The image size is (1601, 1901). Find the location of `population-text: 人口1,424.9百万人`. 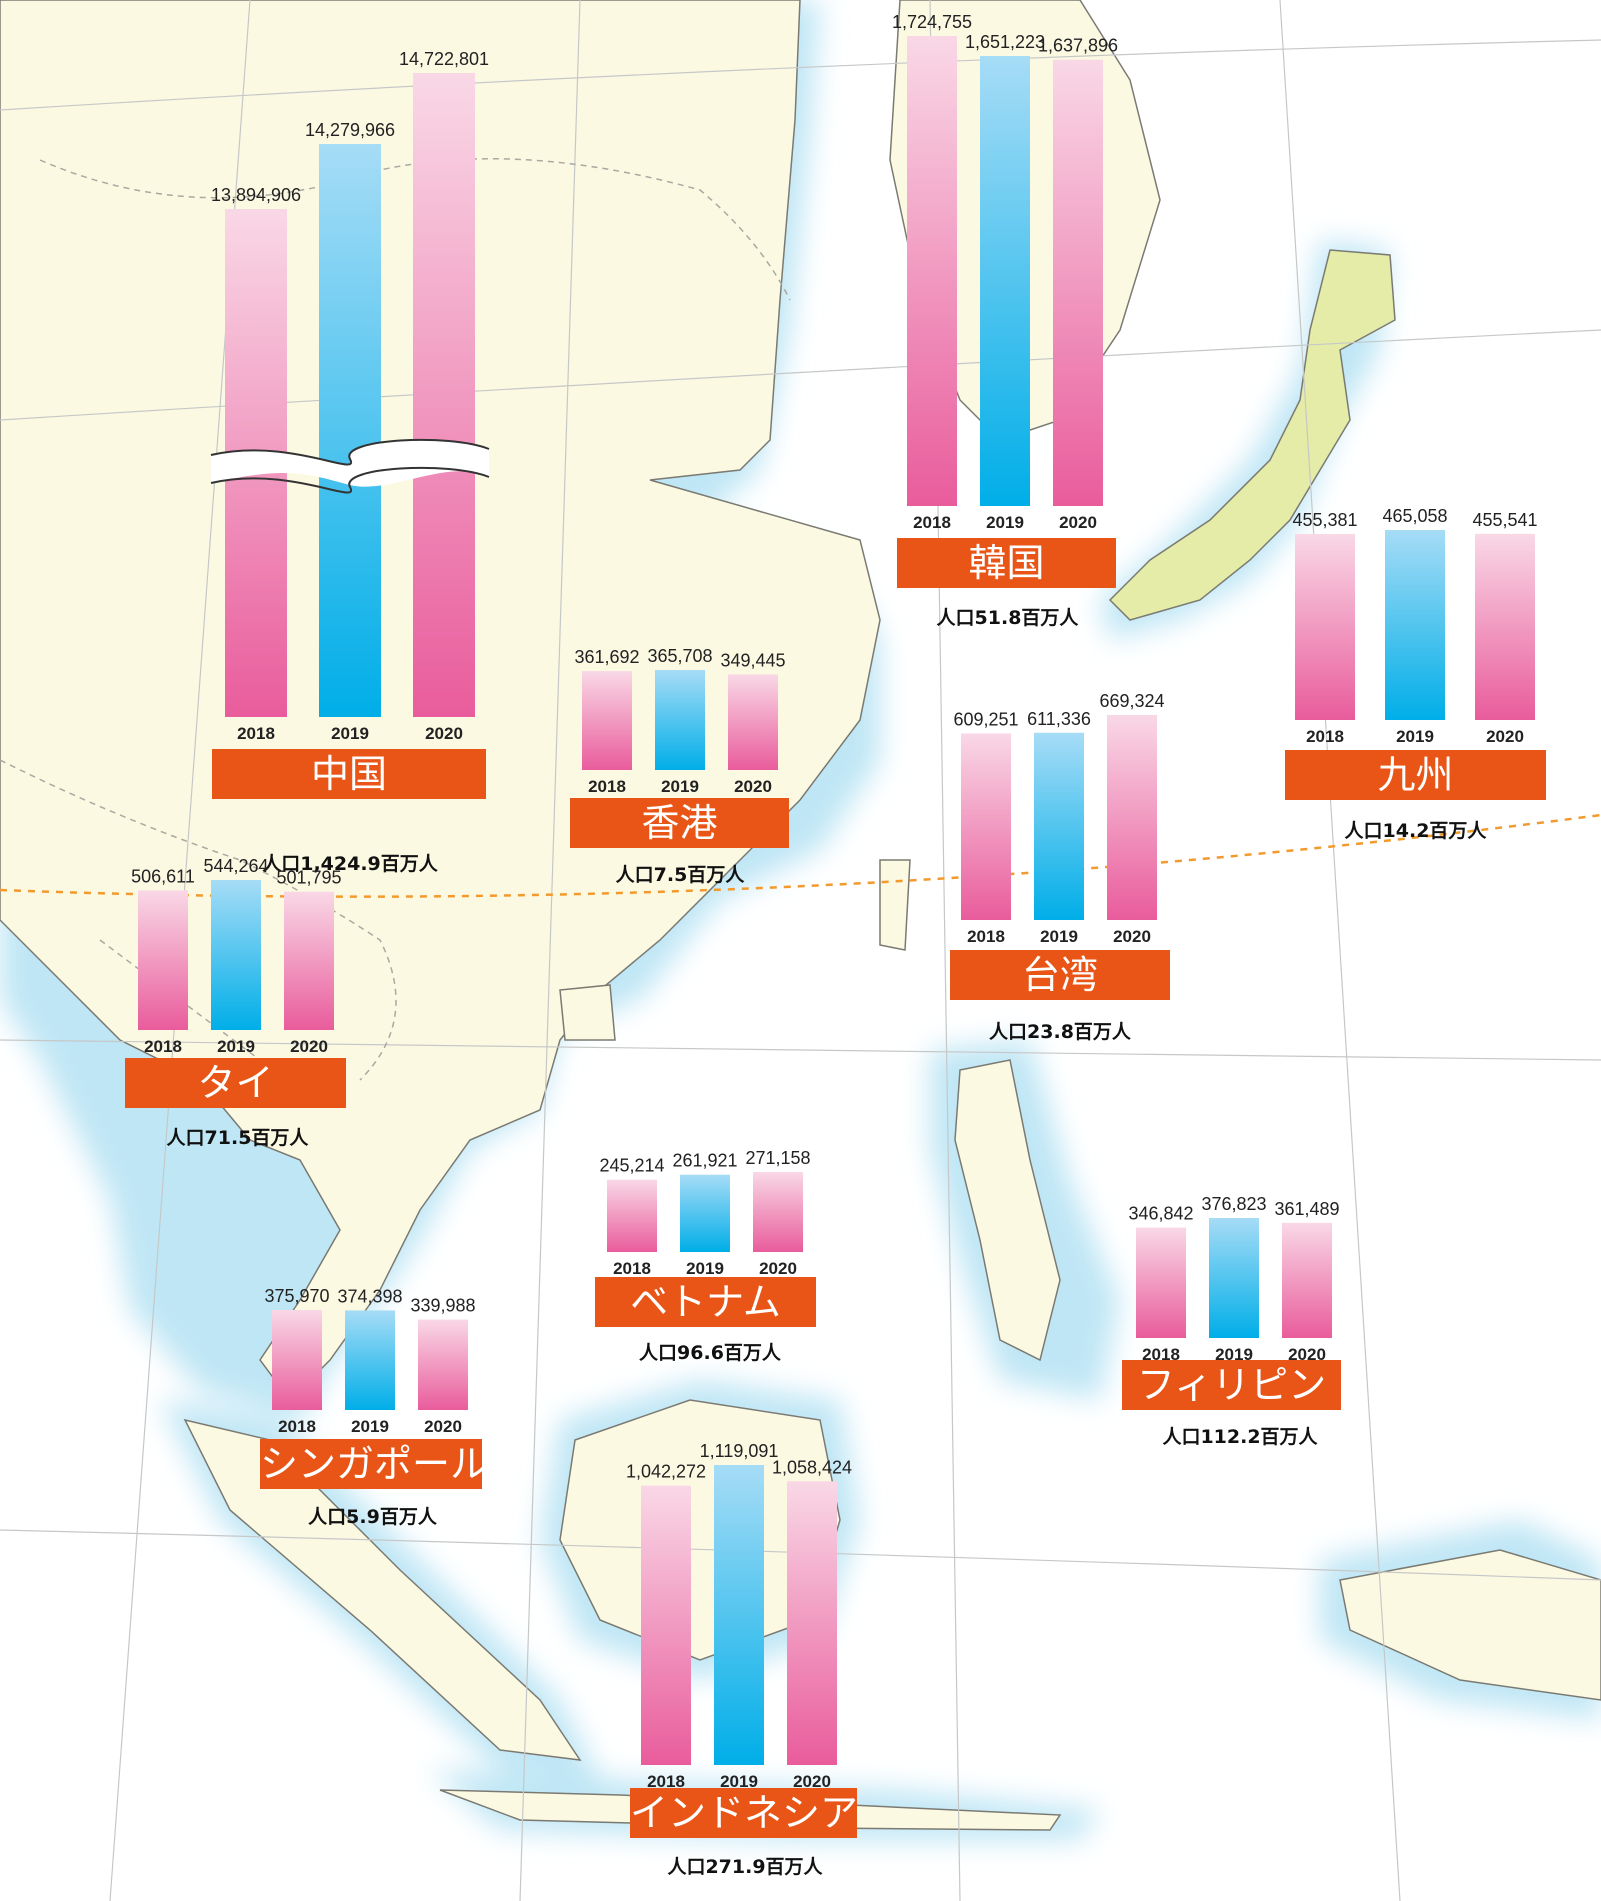

population-text: 人口1,424.9百万人 is located at coordinates (350, 864).